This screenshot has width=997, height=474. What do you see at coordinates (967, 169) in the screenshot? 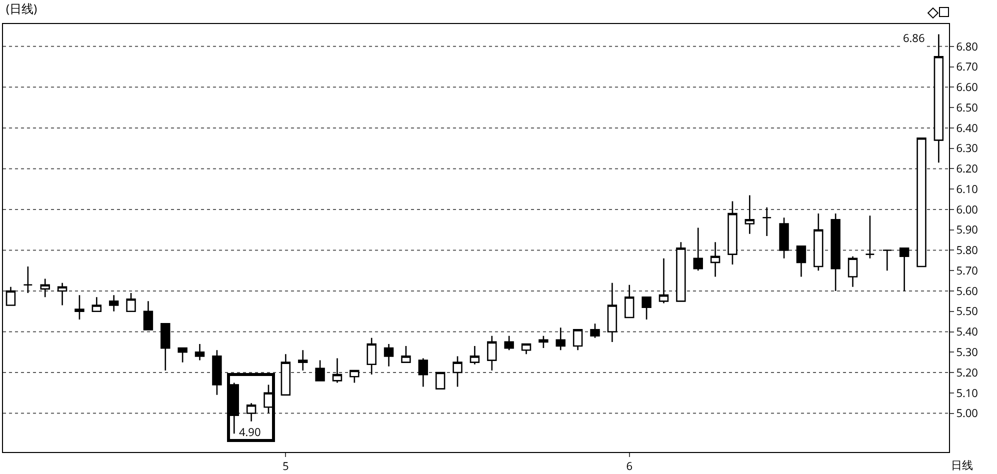
I see `y-tick-label: 6.20` at bounding box center [967, 169].